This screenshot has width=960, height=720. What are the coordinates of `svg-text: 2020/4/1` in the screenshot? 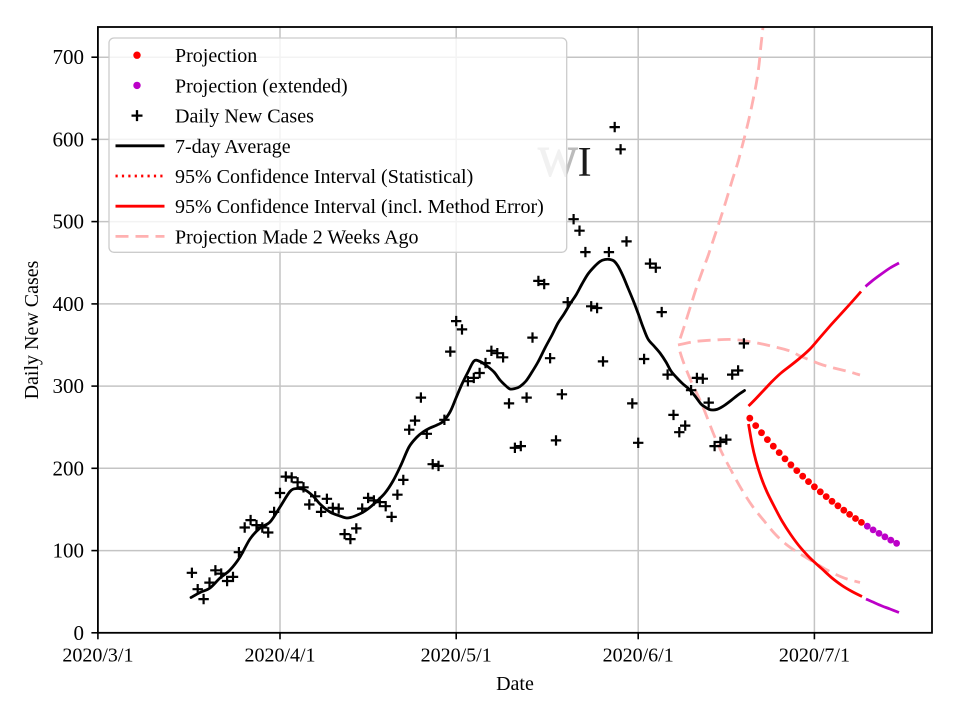 It's located at (279, 656).